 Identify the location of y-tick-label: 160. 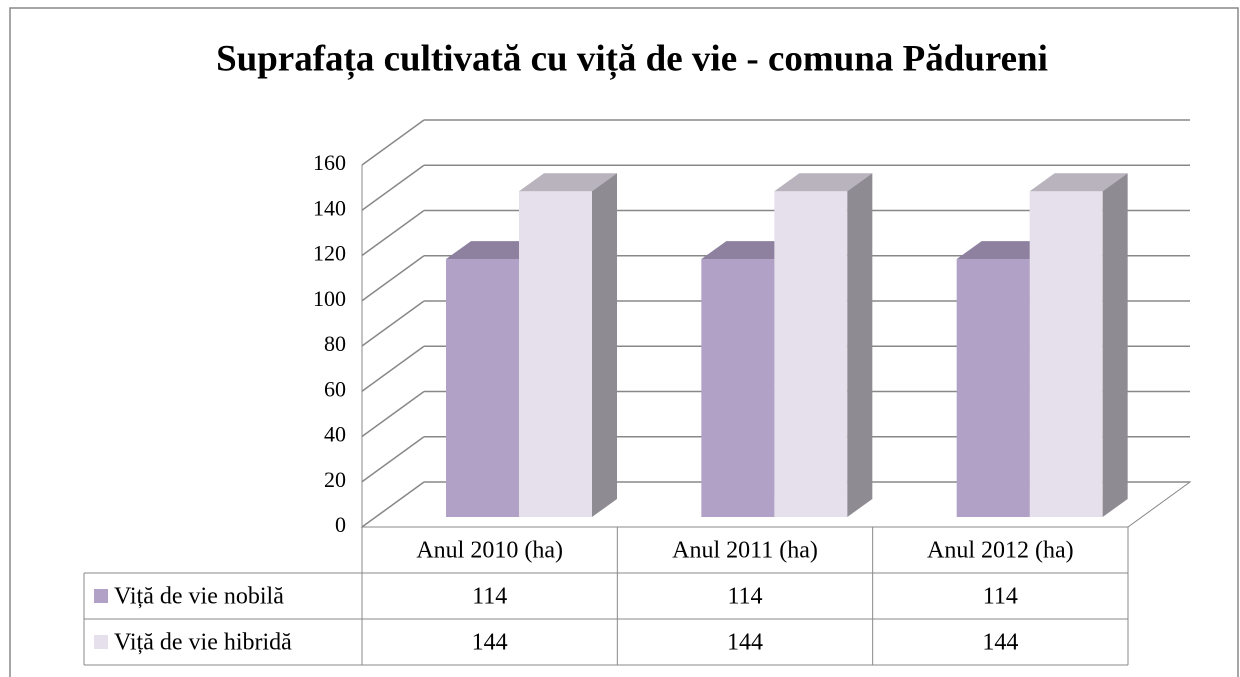
(329, 162).